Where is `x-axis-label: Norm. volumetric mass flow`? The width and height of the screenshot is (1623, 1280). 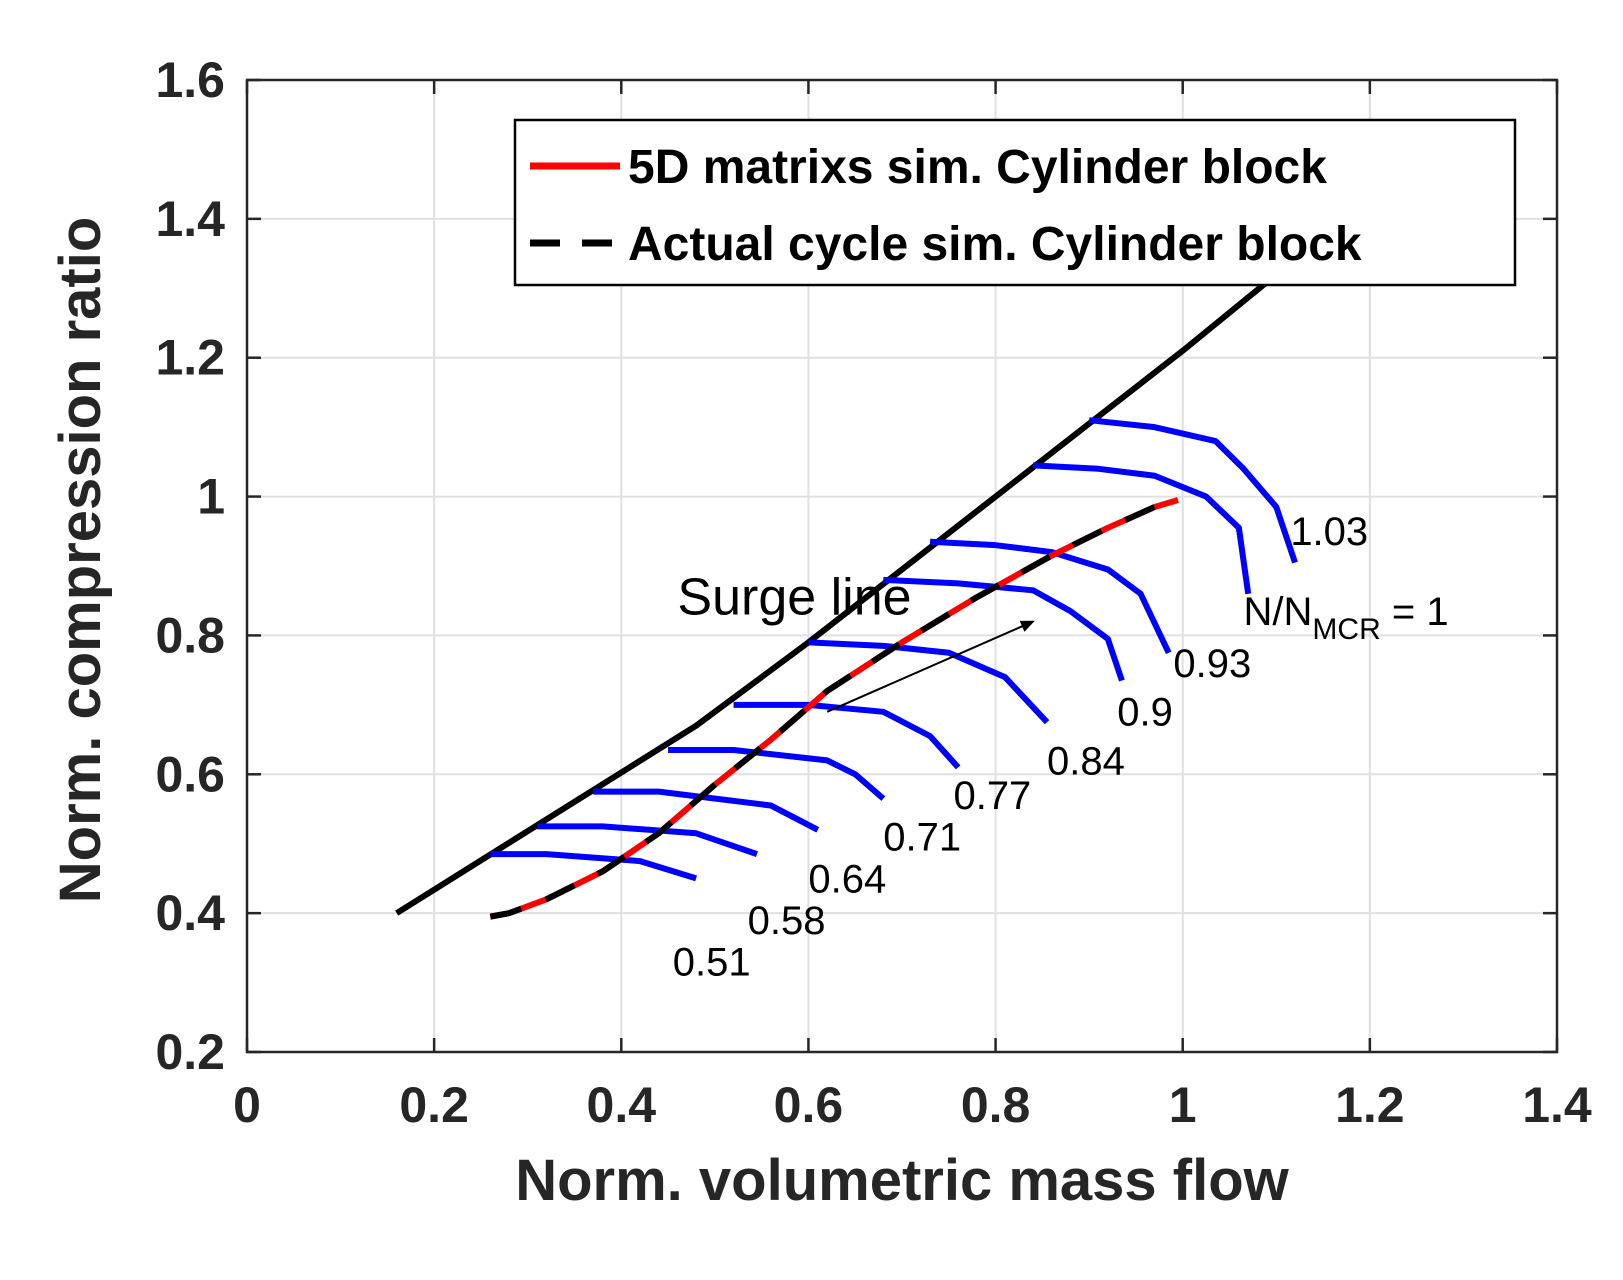 x-axis-label: Norm. volumetric mass flow is located at coordinates (902, 1180).